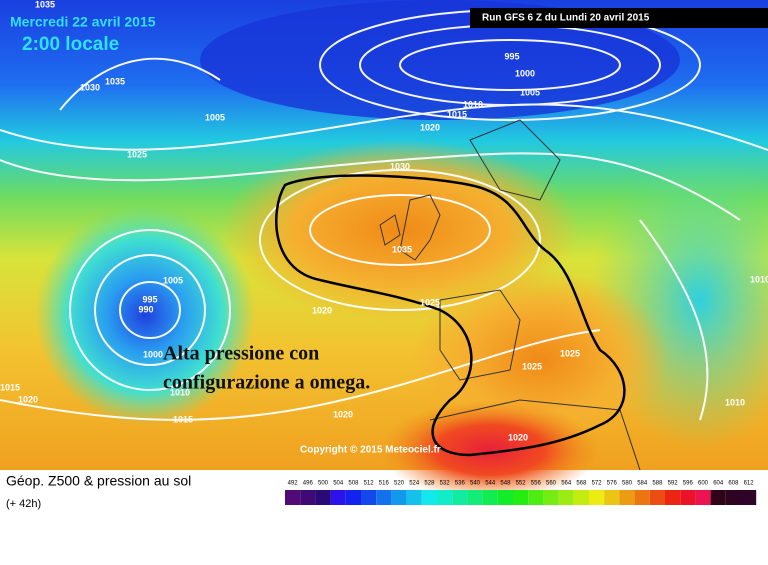 The width and height of the screenshot is (768, 565). I want to click on forecast-date: Mercredi 22 avril 2015, so click(83, 22).